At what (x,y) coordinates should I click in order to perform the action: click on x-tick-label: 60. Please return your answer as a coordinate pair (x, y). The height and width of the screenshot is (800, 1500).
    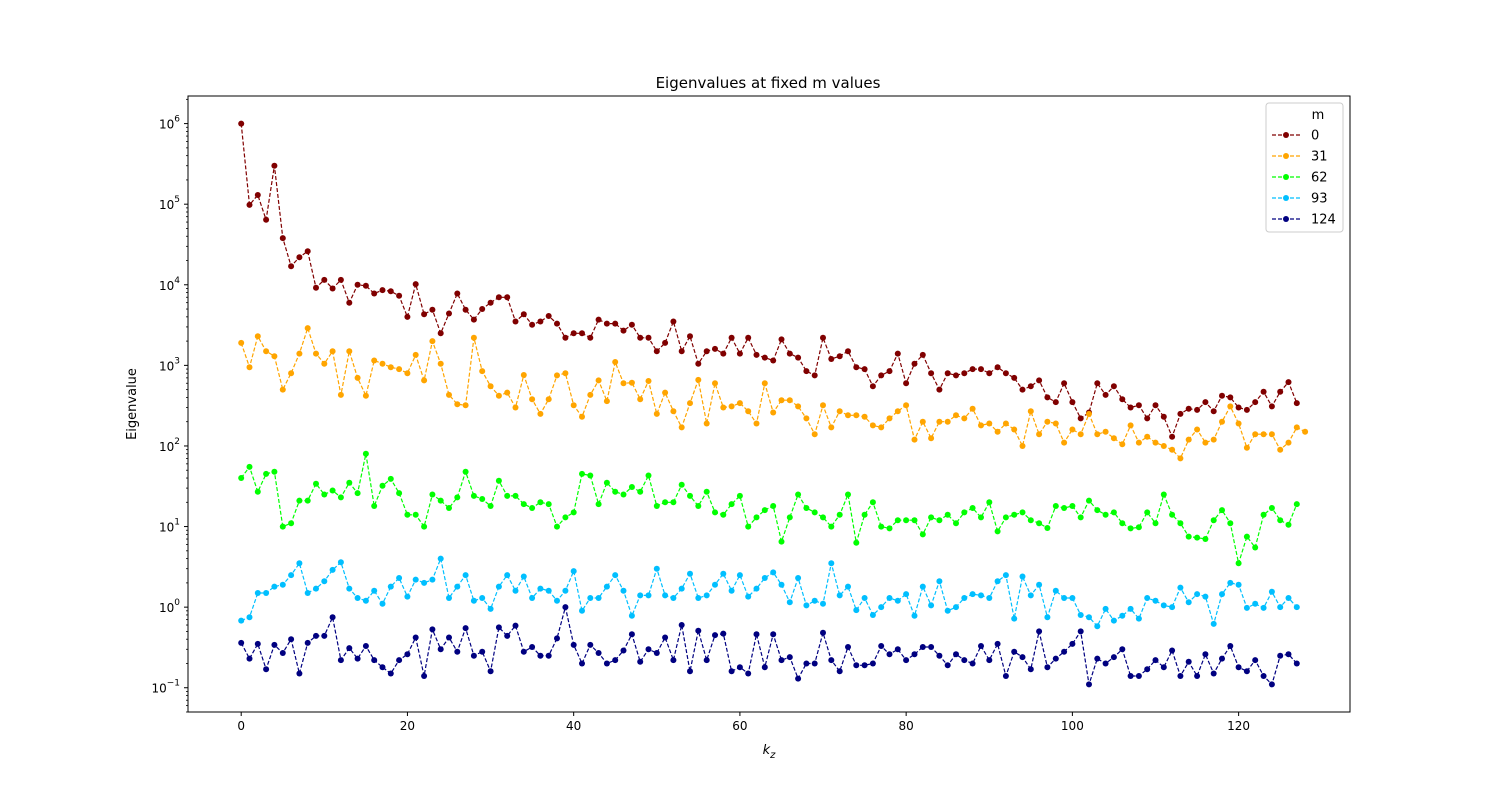
    Looking at the image, I should click on (739, 726).